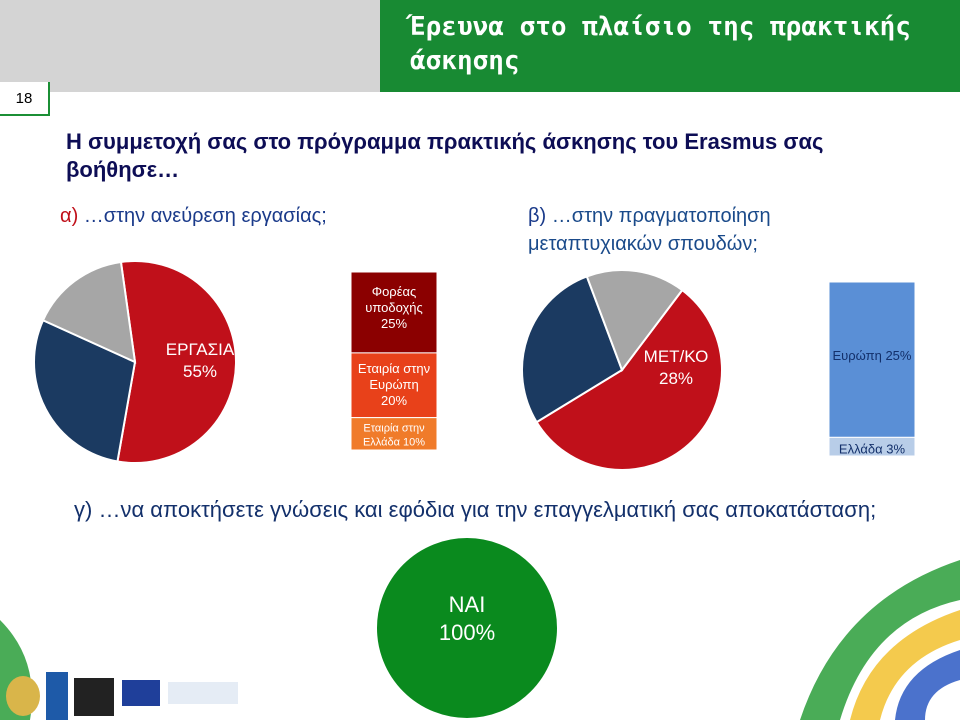 The image size is (960, 720). I want to click on bar-a-label-1: Εταιρία στην Ευρώπη 20%, so click(394, 384).